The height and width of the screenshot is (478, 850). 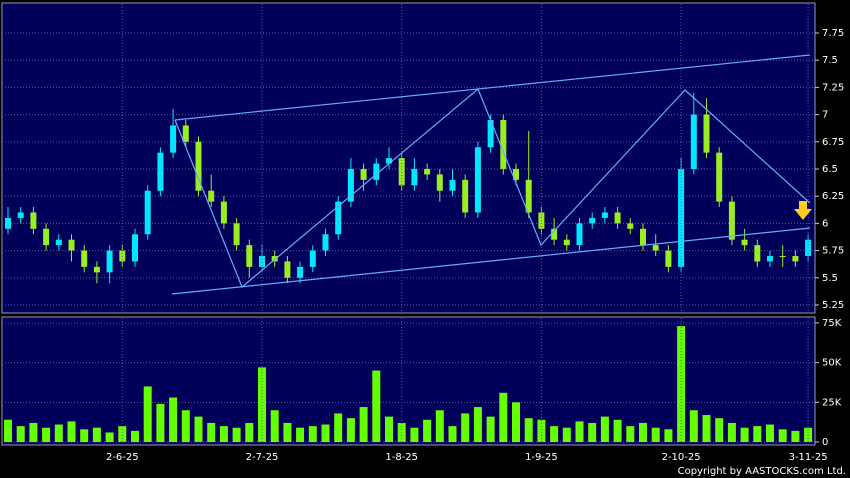 I want to click on y-tick-label: 7, so click(x=825, y=115).